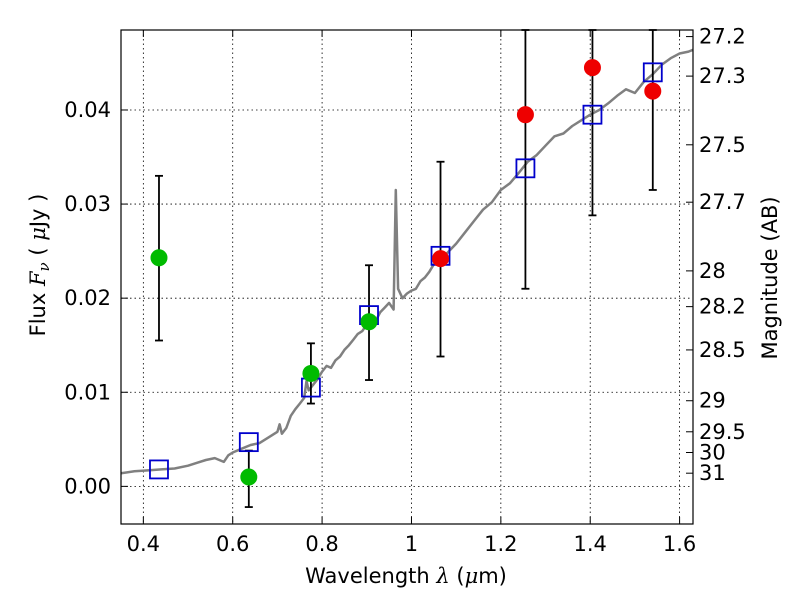 The width and height of the screenshot is (800, 604). Describe the element at coordinates (590, 544) in the screenshot. I see `x-tick-label: 1.4` at that location.